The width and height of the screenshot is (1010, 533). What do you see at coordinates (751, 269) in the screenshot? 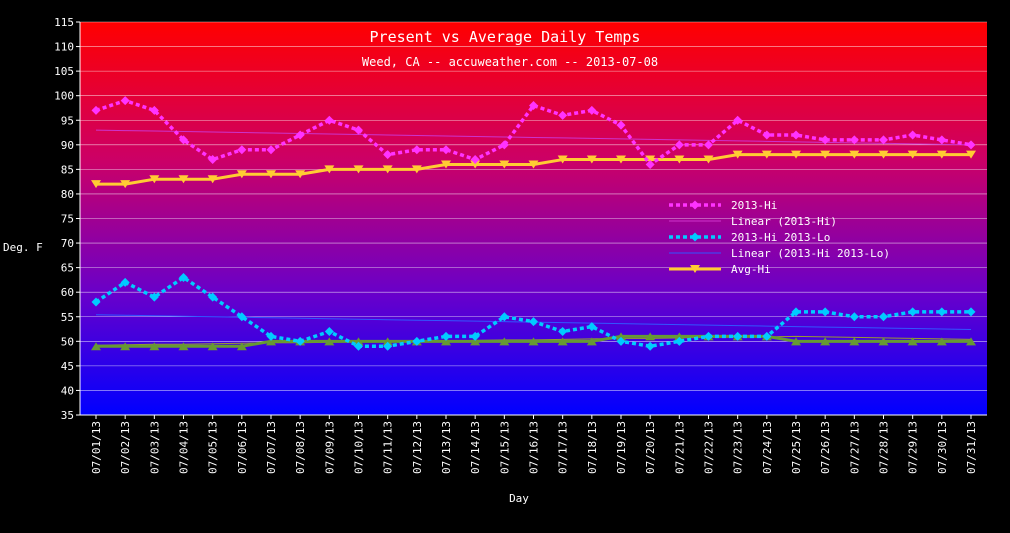
I see `legend-label: Avg-Hi` at bounding box center [751, 269].